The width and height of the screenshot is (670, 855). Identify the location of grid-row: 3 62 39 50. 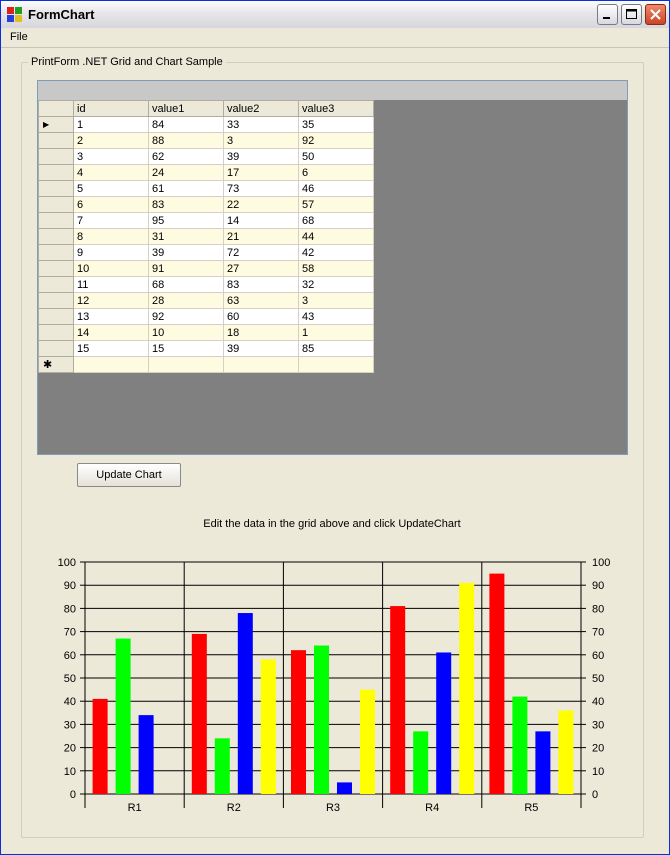
(206, 156).